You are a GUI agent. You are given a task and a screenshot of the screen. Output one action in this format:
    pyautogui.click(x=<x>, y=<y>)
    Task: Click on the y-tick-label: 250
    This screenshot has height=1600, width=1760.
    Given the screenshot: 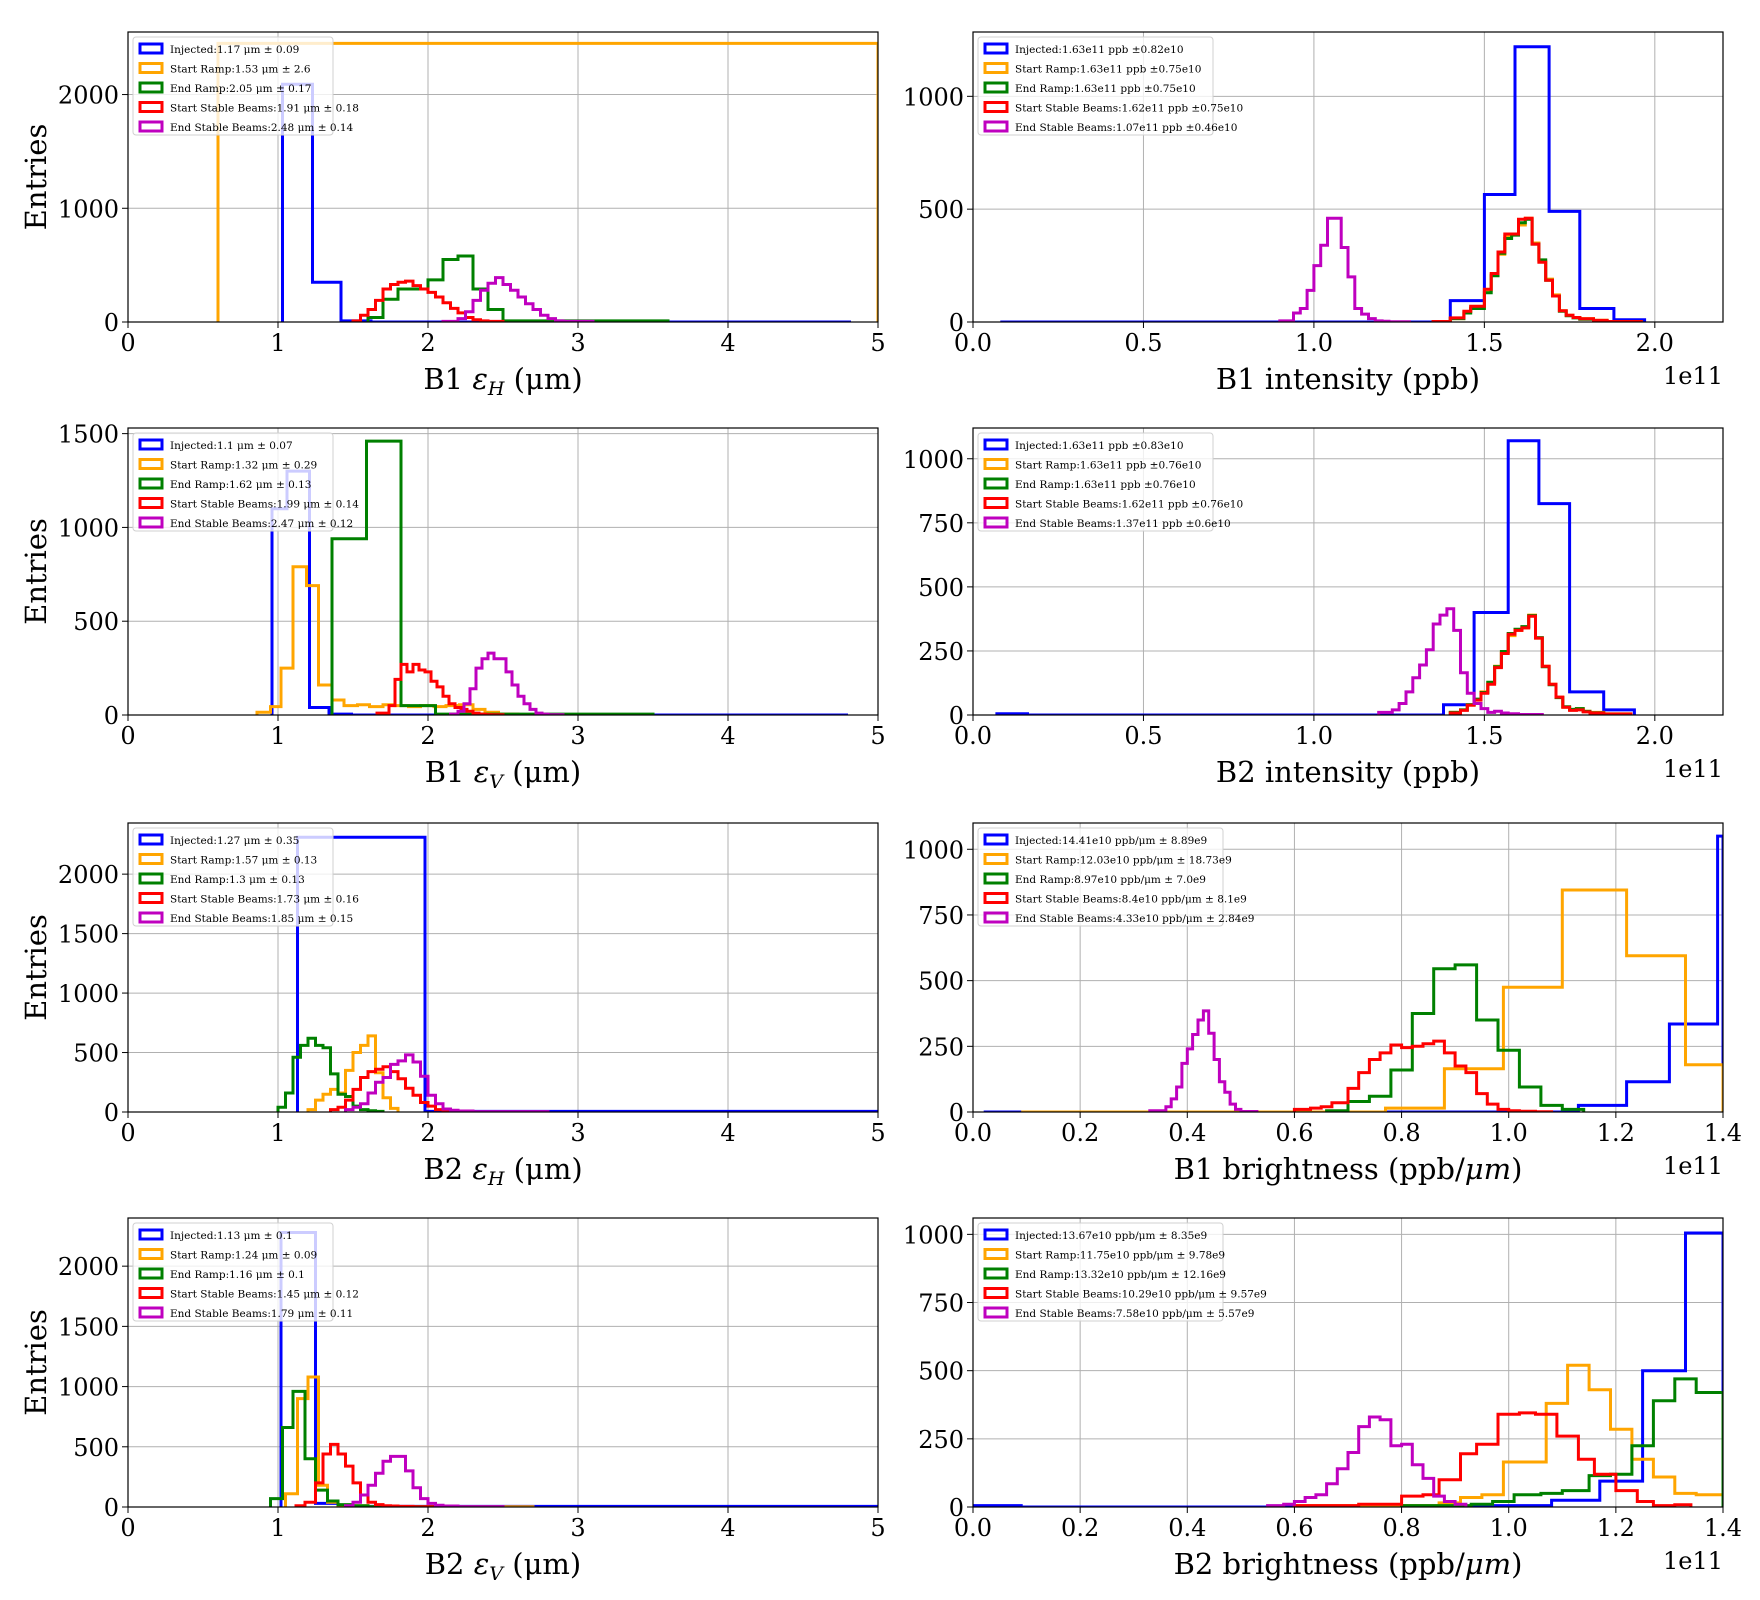 What is the action you would take?
    pyautogui.click(x=941, y=1047)
    